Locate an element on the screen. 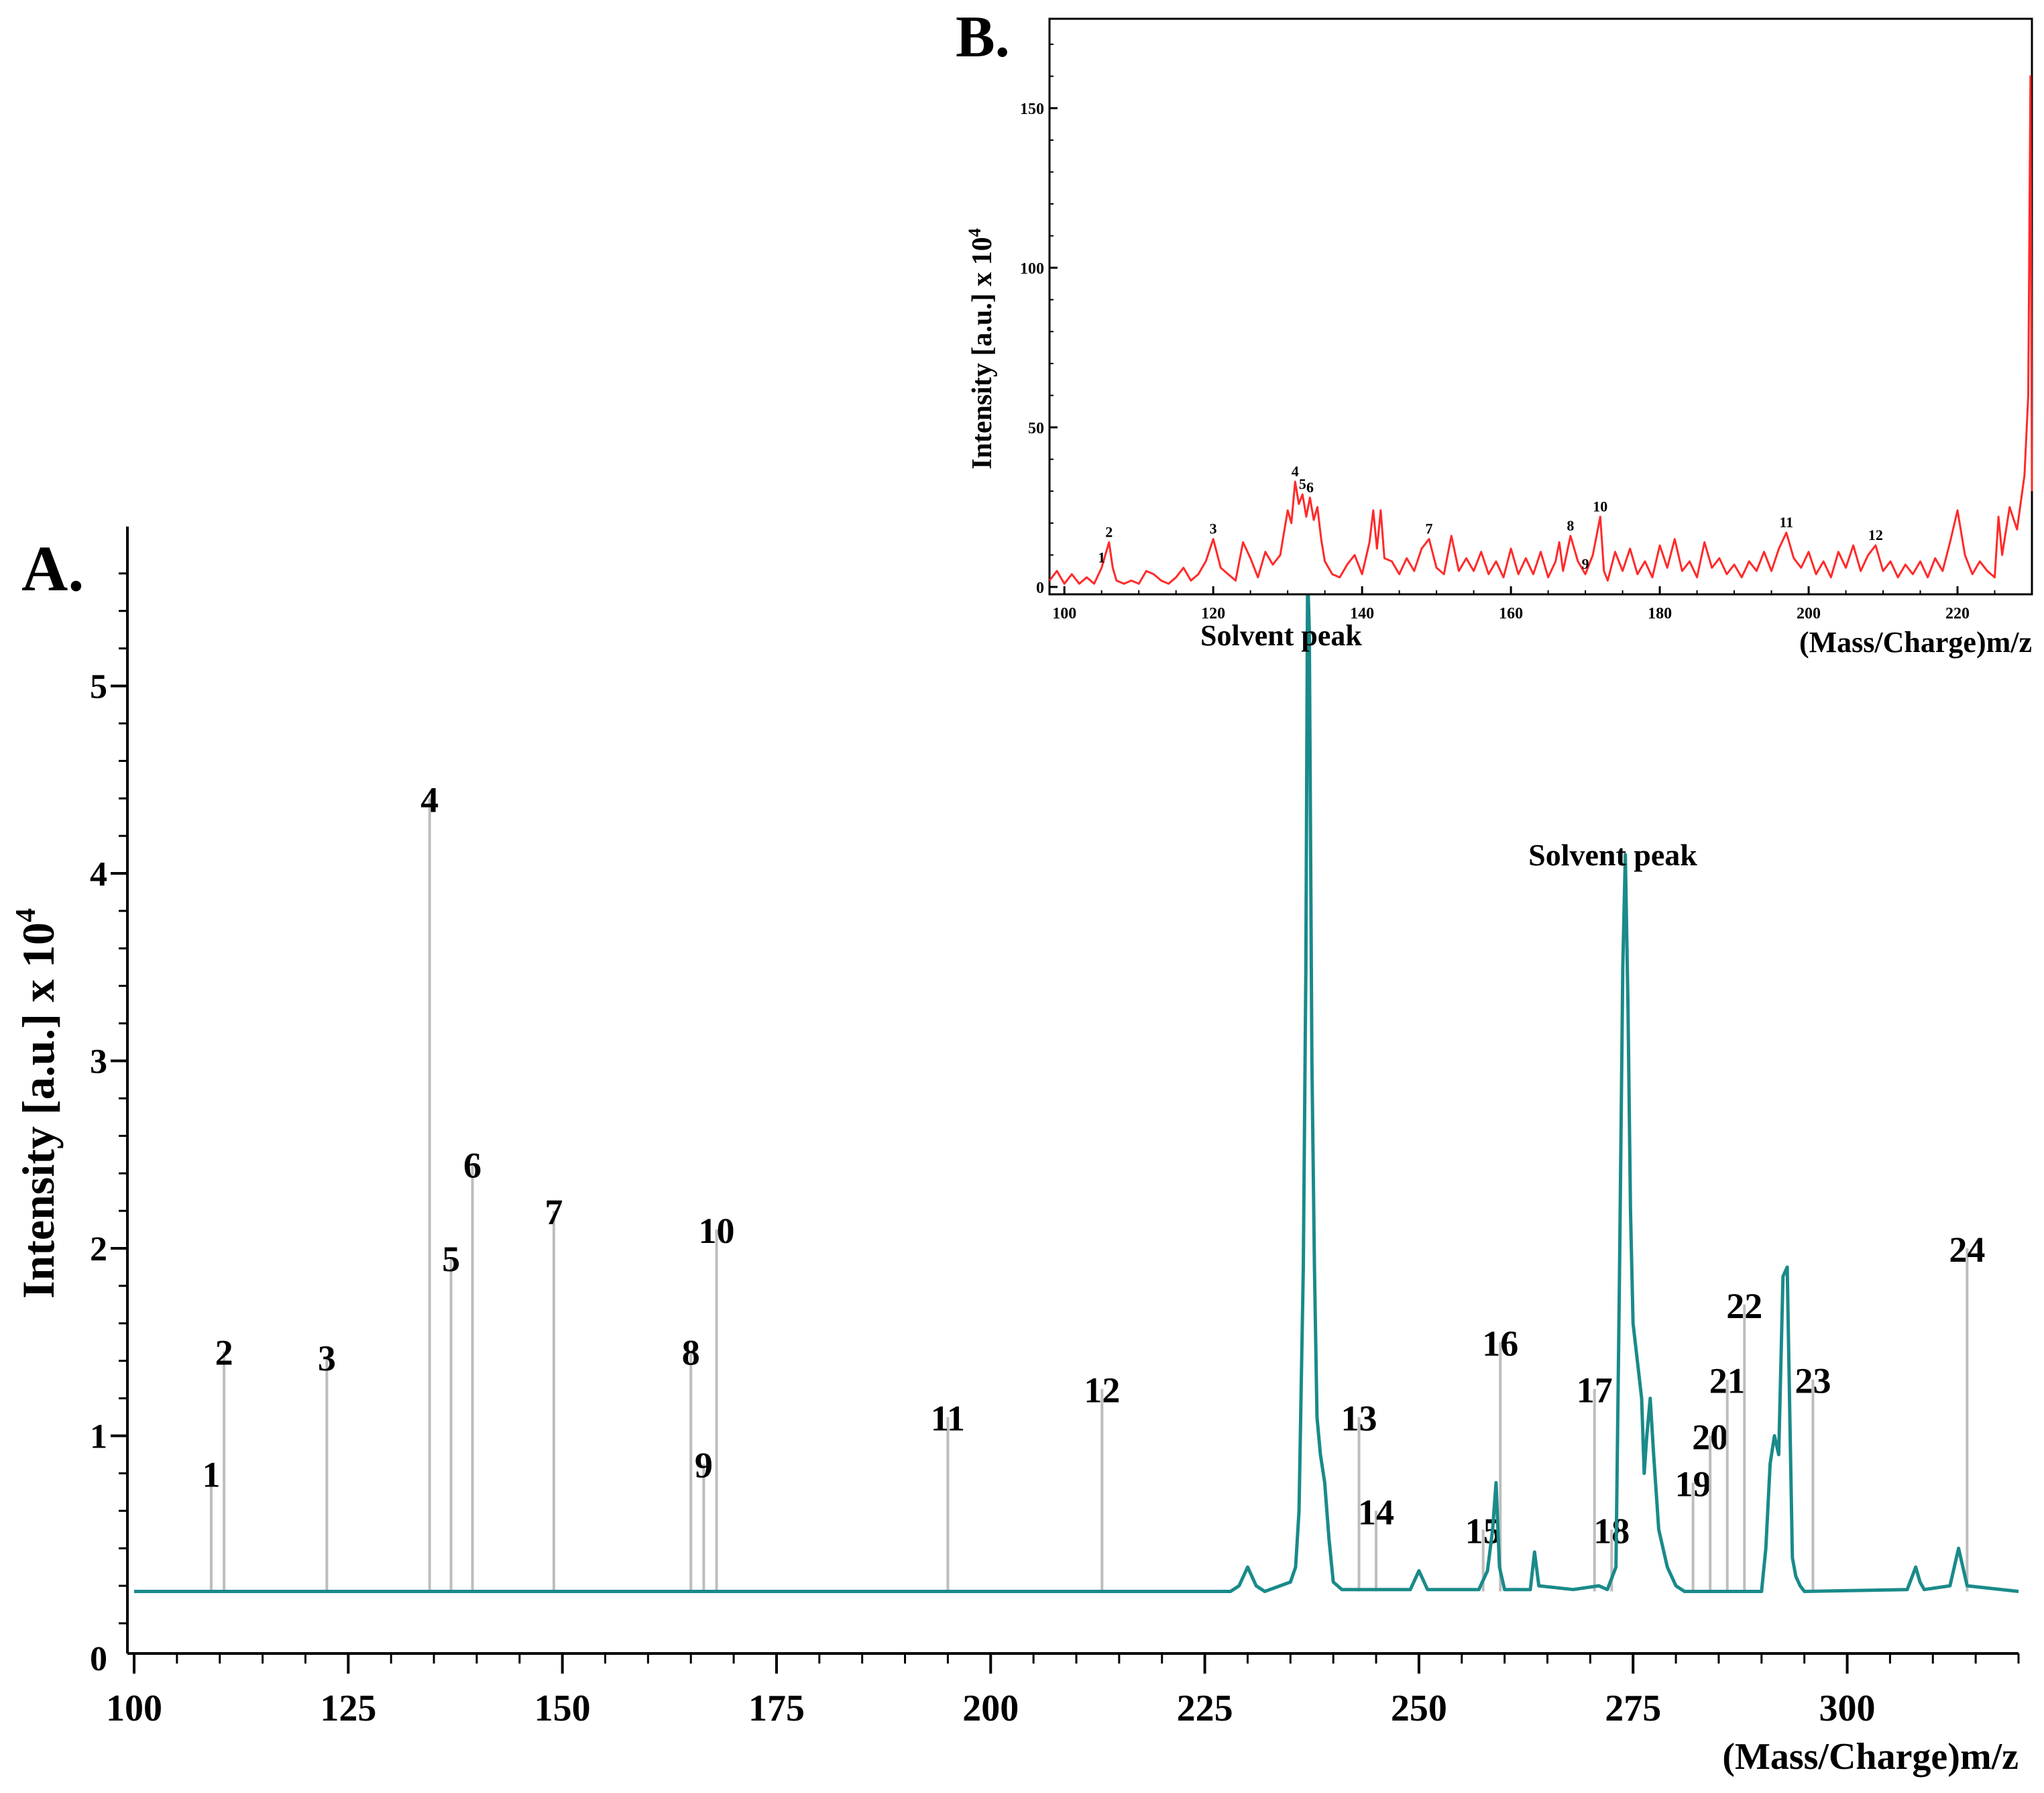  panel-b-y-axis-label: Intensity [a.u.] x 104 is located at coordinates (981, 349).